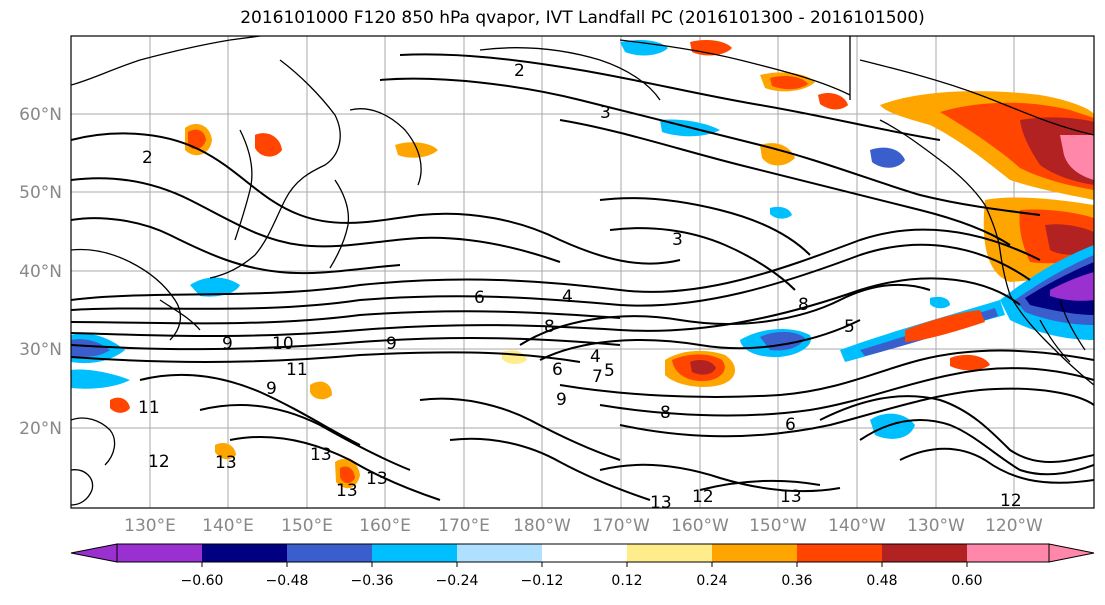 The height and width of the screenshot is (605, 1105). Describe the element at coordinates (372, 581) in the screenshot. I see `colorbar-tick-label: −0.36` at that location.